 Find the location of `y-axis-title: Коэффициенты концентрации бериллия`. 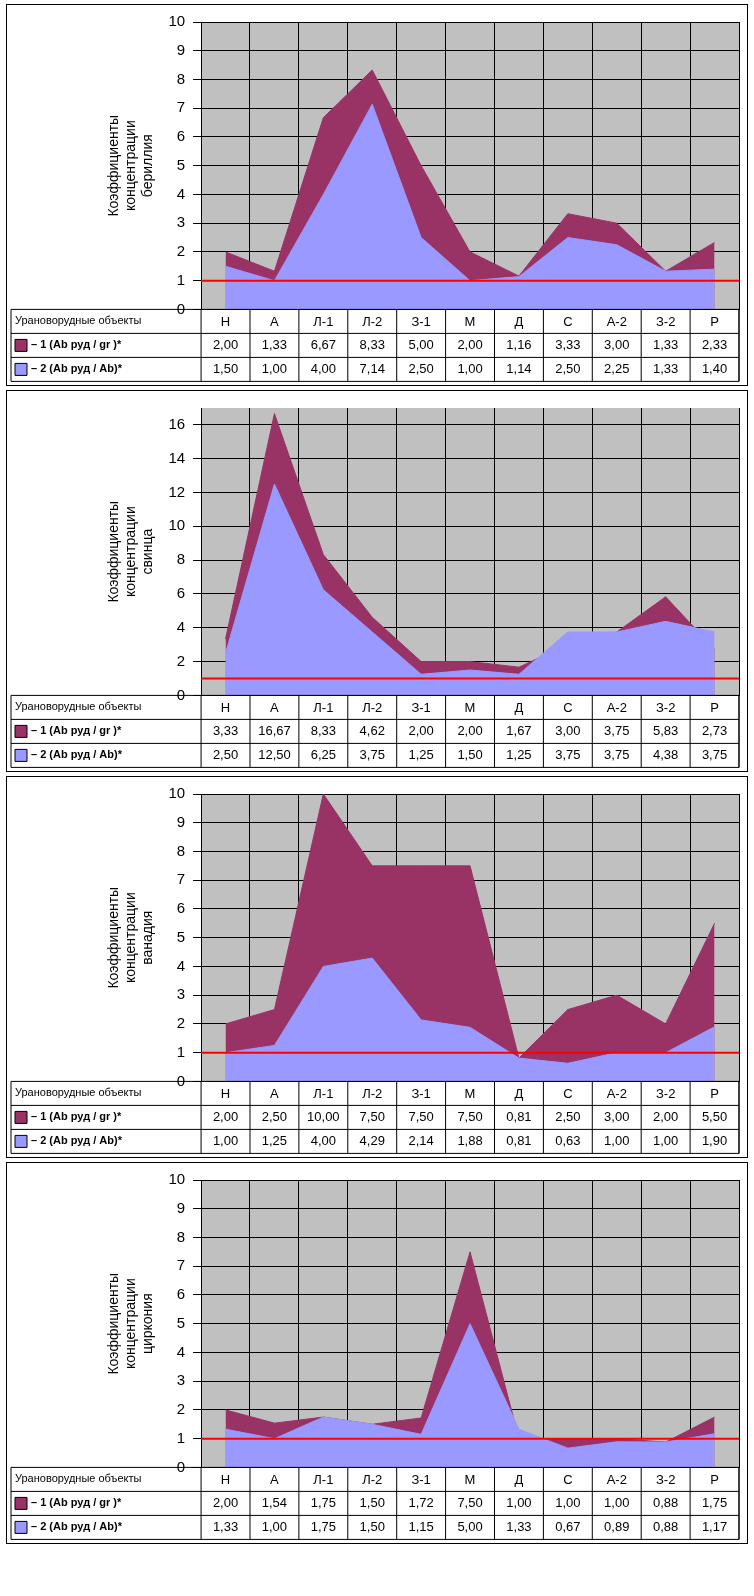

y-axis-title: Коэффициенты концентрации бериллия is located at coordinates (130, 165).